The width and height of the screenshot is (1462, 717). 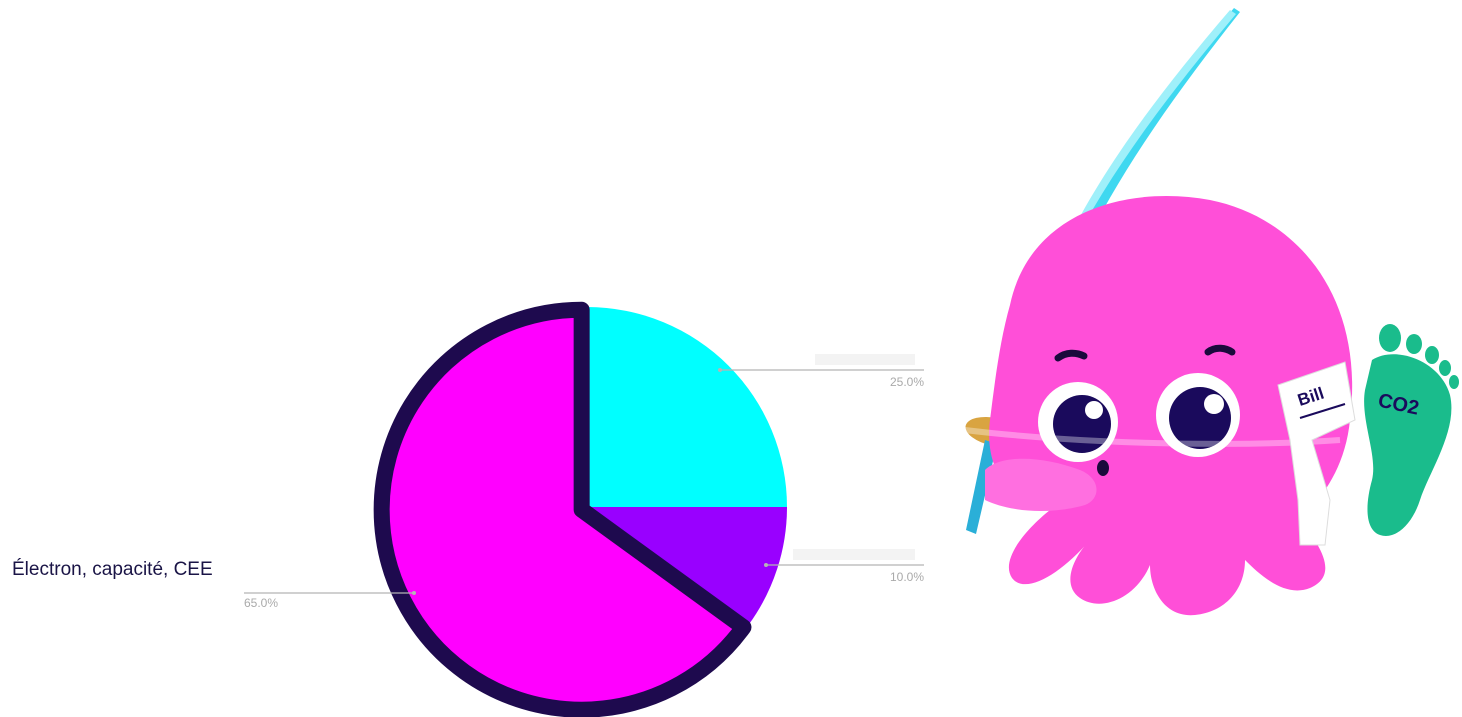 I want to click on left-eyebrow, so click(x=1071, y=355).